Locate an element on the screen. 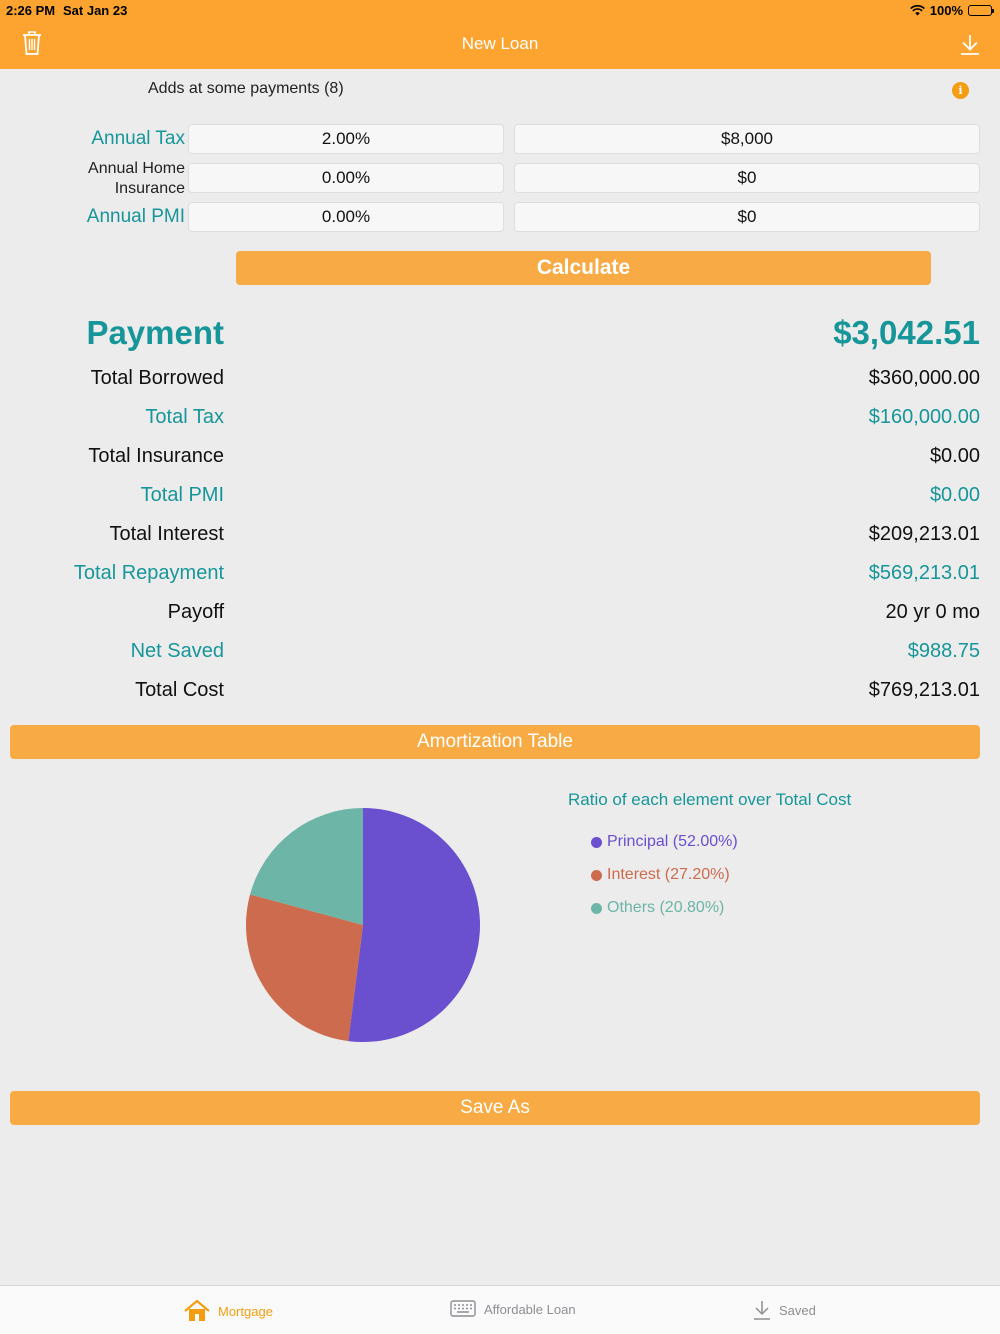 The height and width of the screenshot is (1334, 1000). total-insurance-label: Total Insurance is located at coordinates (156, 456).